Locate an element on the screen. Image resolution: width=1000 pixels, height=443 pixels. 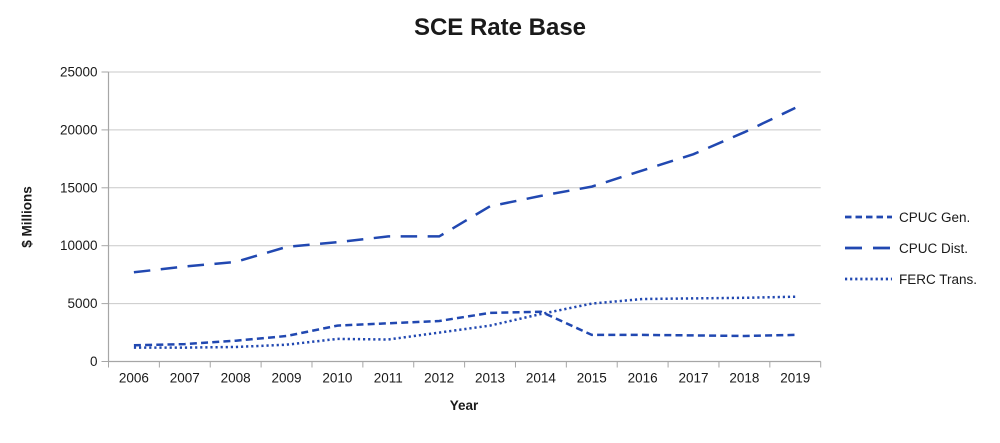
legend-label: CPUC Dist. is located at coordinates (934, 248).